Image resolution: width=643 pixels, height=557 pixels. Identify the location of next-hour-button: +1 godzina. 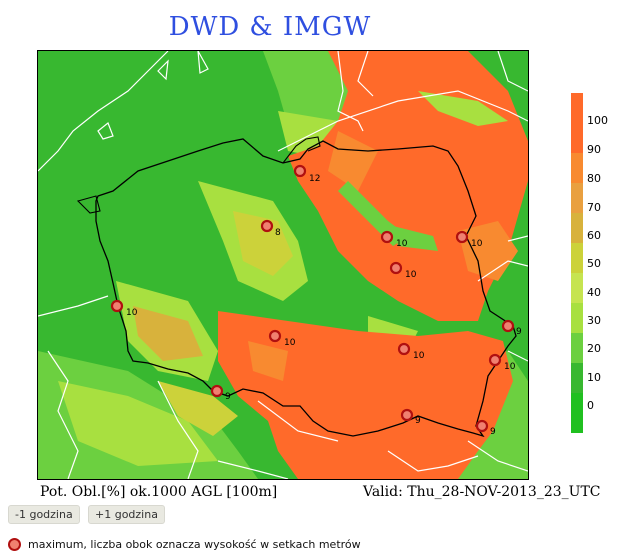
(126, 514).